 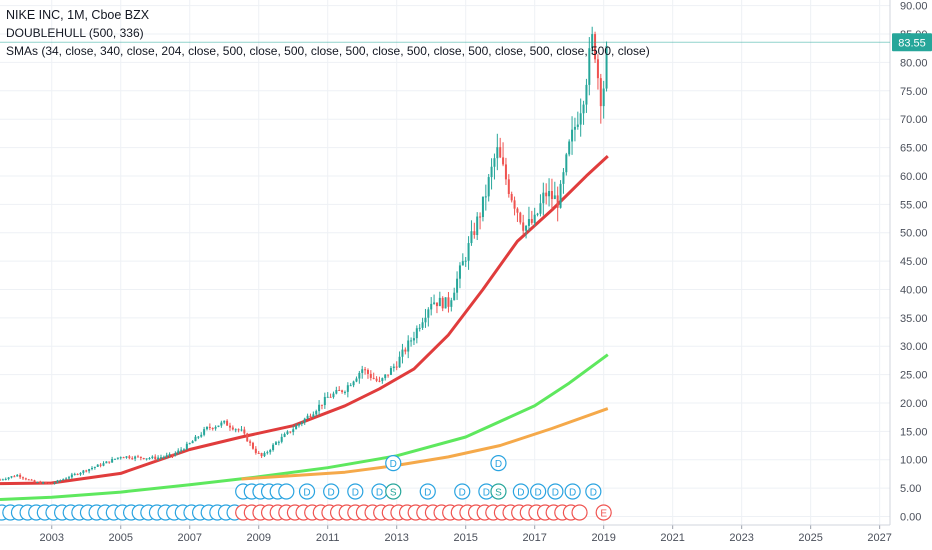 What do you see at coordinates (465, 538) in the screenshot?
I see `x-tick-label: 2015` at bounding box center [465, 538].